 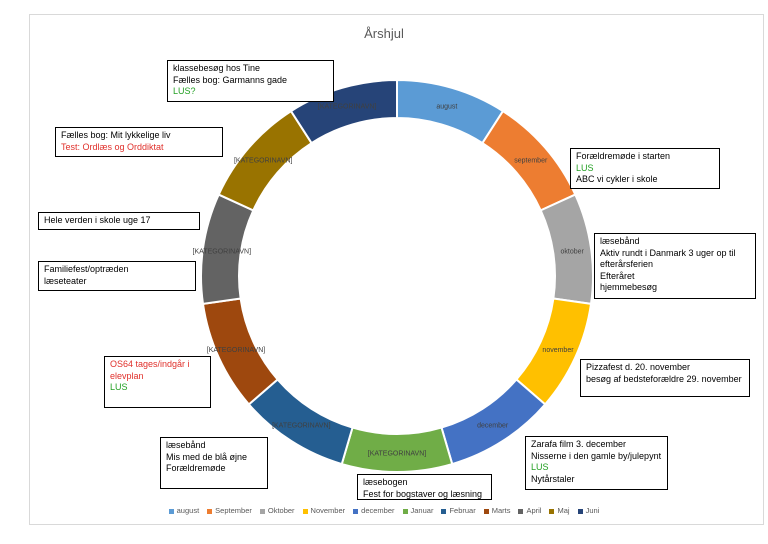 I want to click on note-laesebogen: læsebogen Fest for bogstaver og læsning, so click(x=424, y=487).